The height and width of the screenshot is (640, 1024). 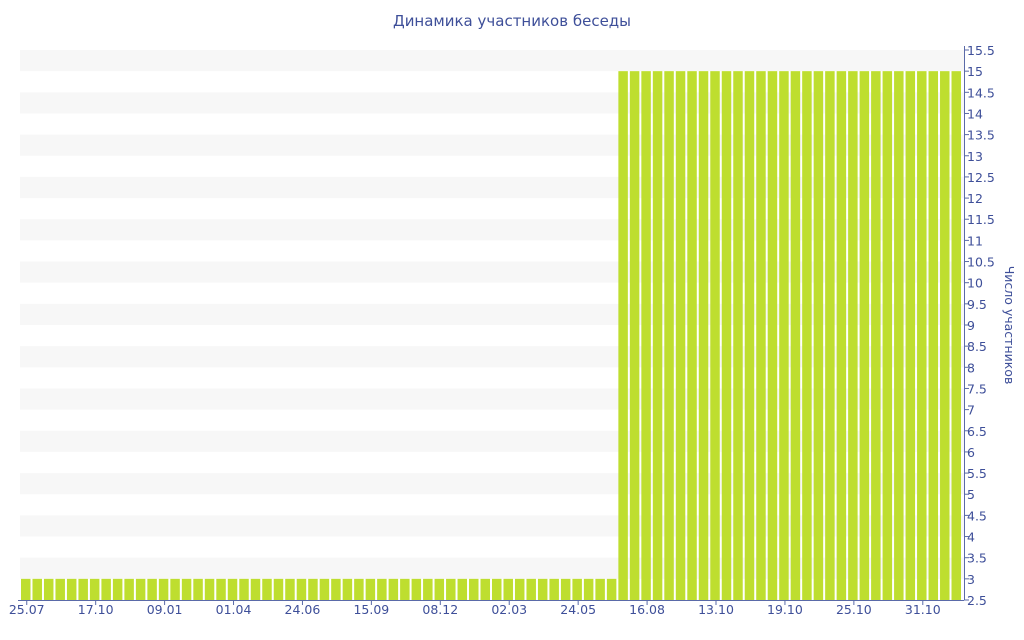 I want to click on y-tick-label: 11, so click(x=975, y=240).